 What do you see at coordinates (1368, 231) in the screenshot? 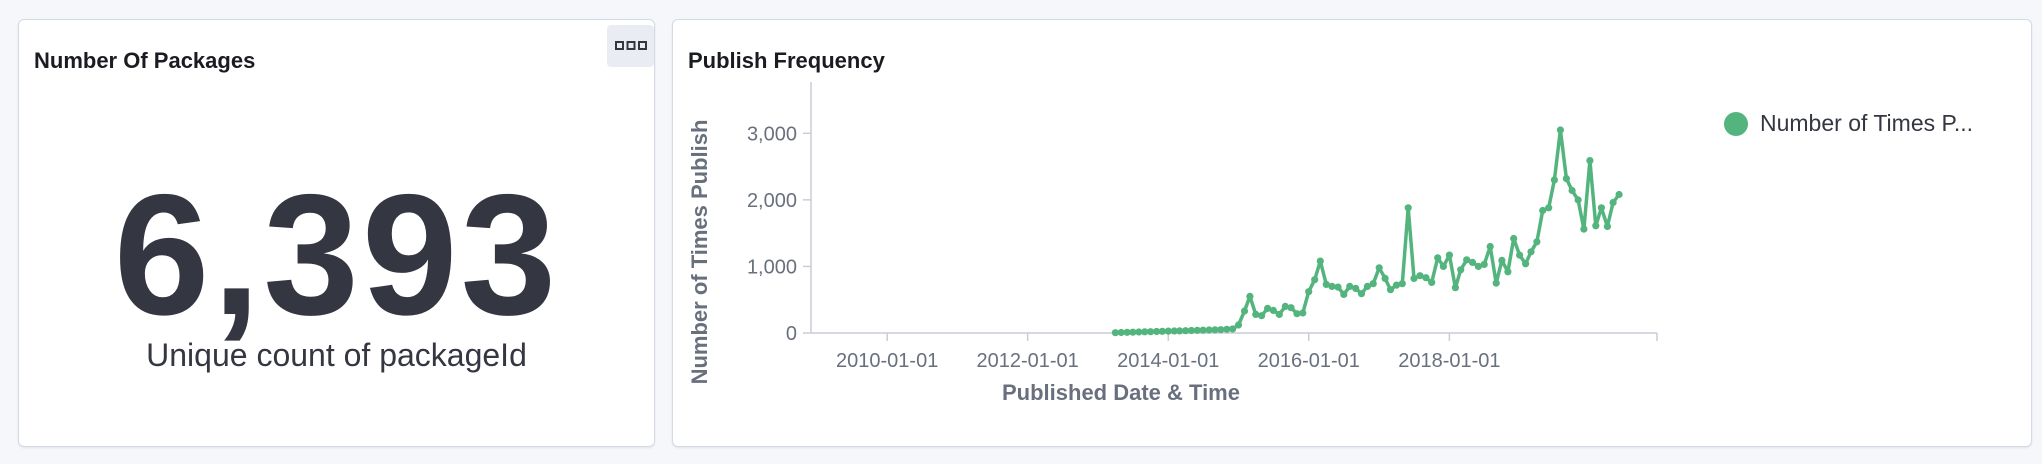
I see `series-line` at bounding box center [1368, 231].